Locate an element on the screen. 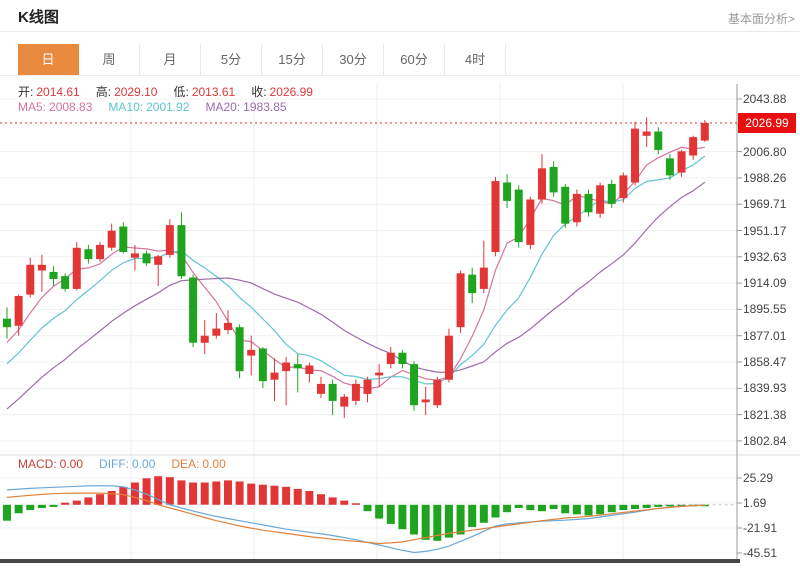 The height and width of the screenshot is (569, 800). legend-item: MA20: 1983.85 is located at coordinates (246, 107).